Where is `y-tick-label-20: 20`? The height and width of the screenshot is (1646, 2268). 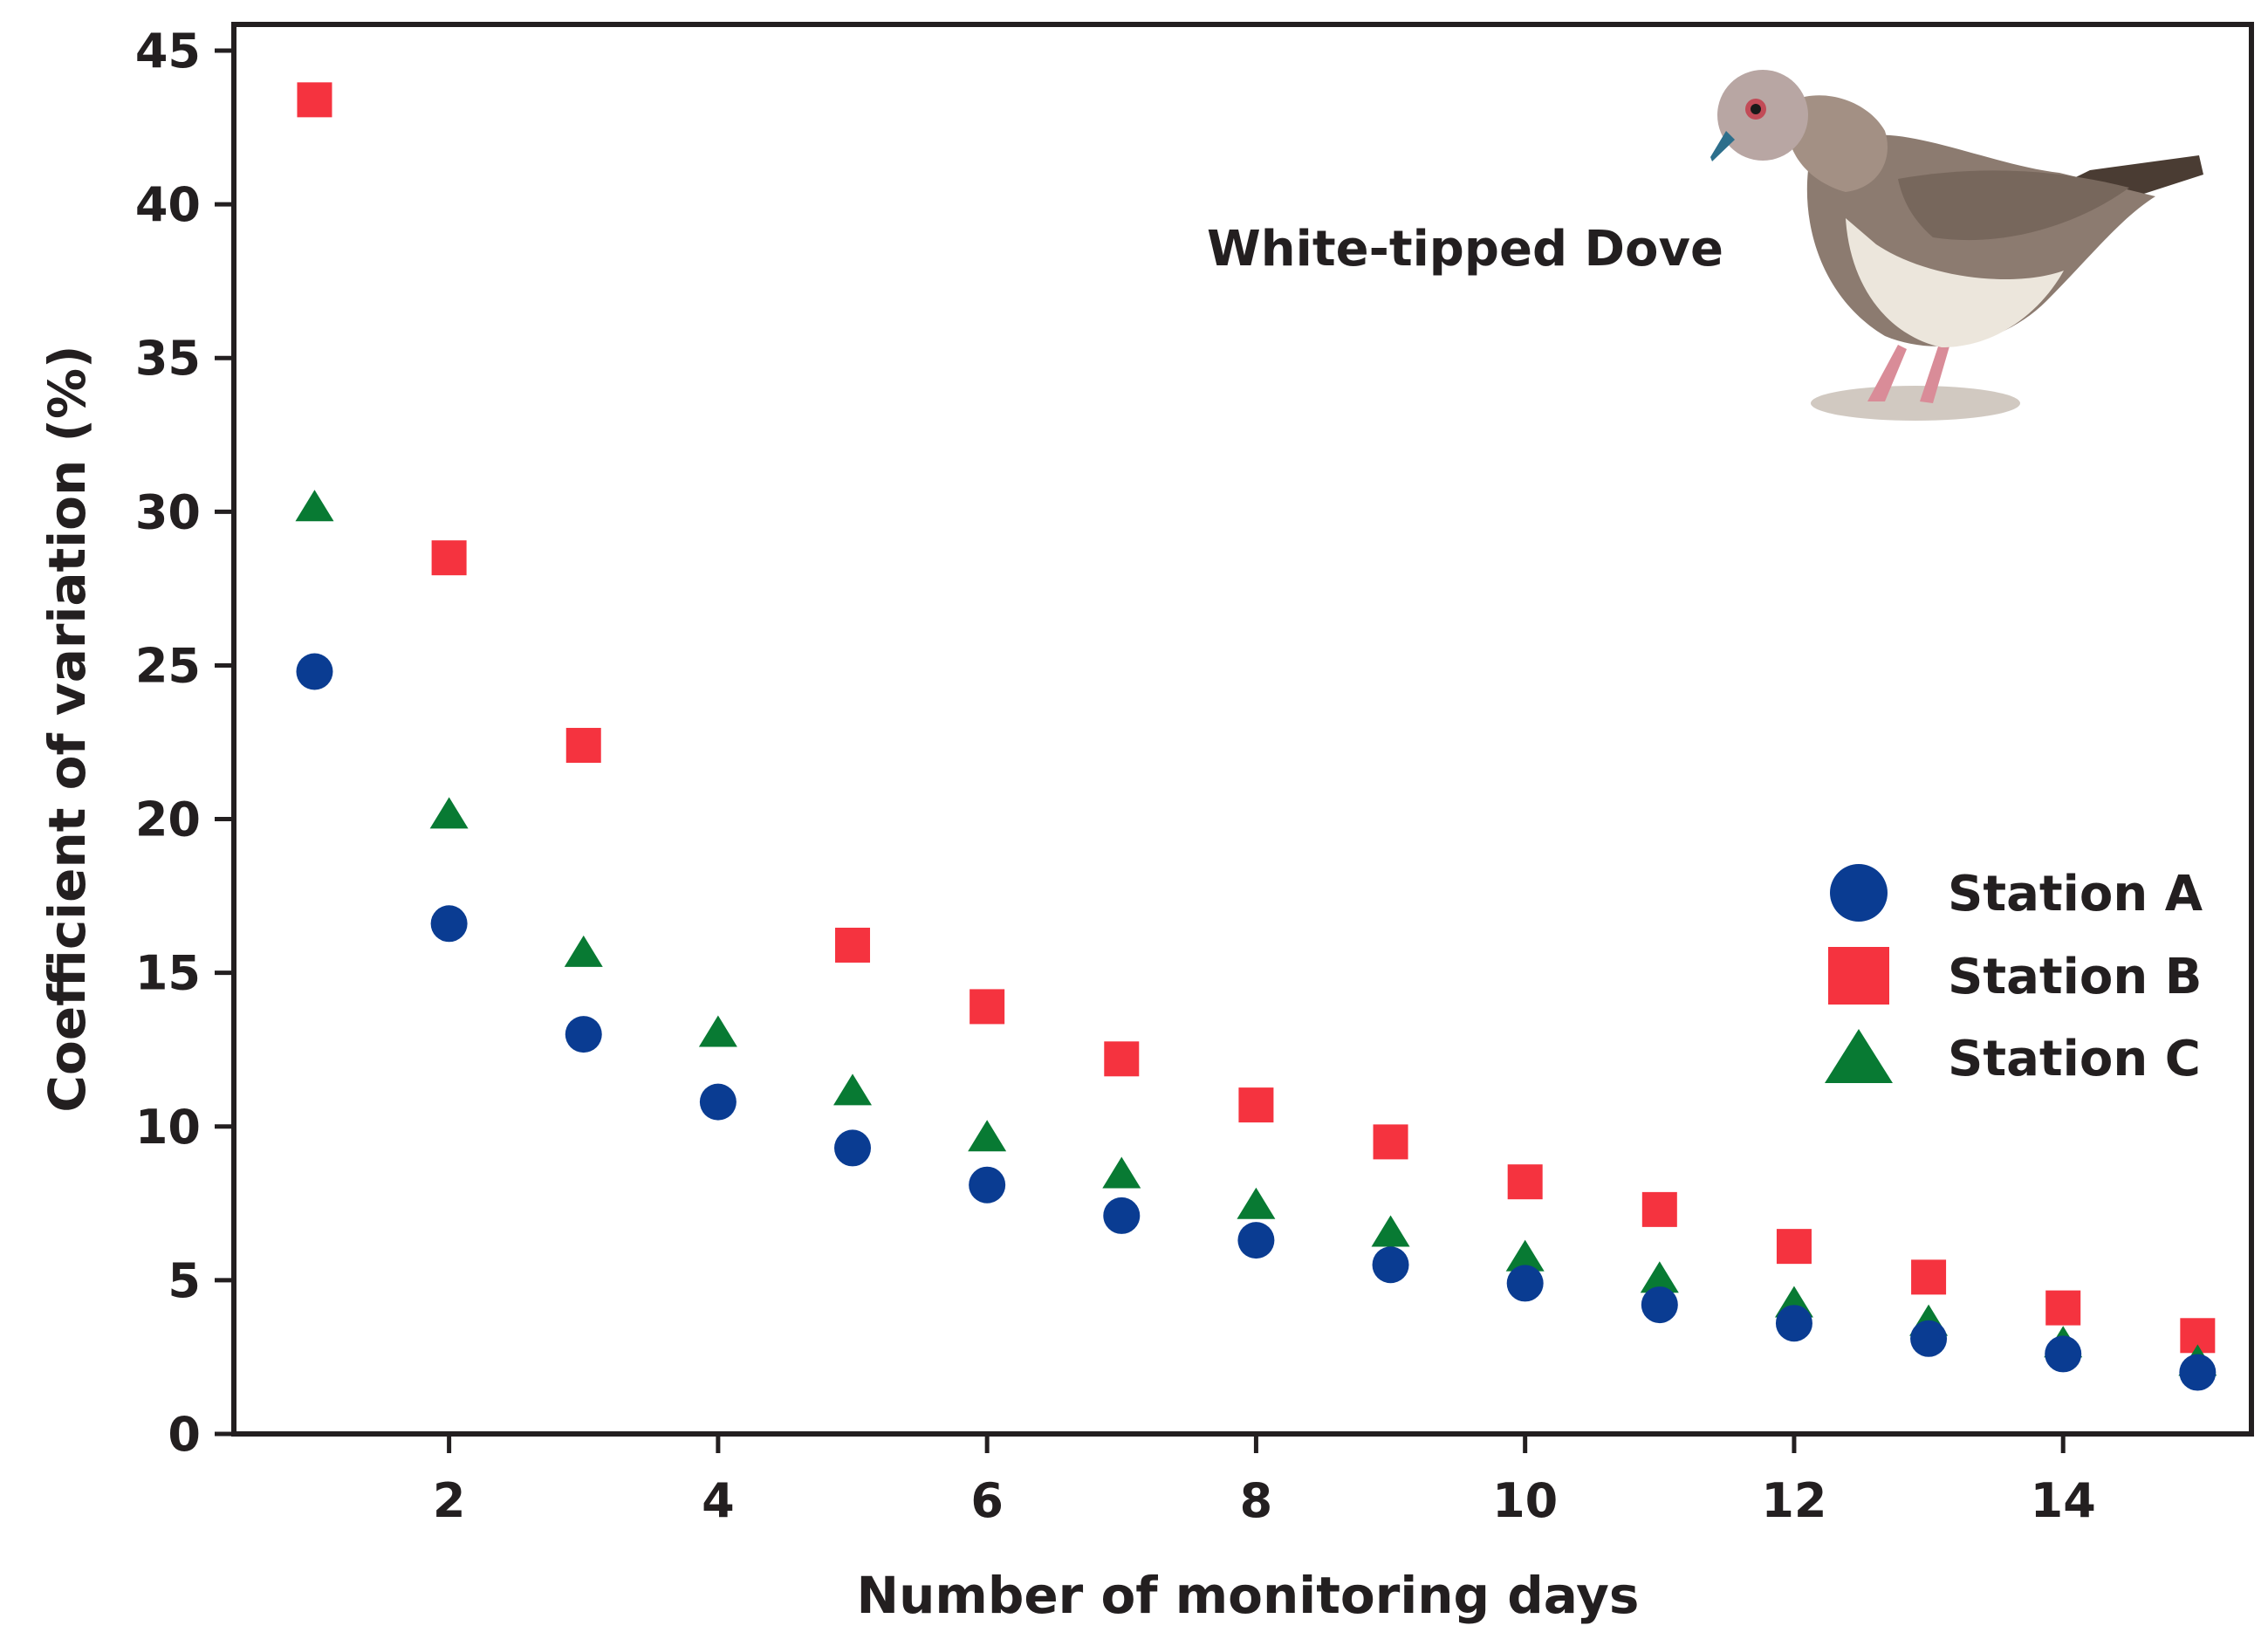
y-tick-label-20: 20 is located at coordinates (168, 820).